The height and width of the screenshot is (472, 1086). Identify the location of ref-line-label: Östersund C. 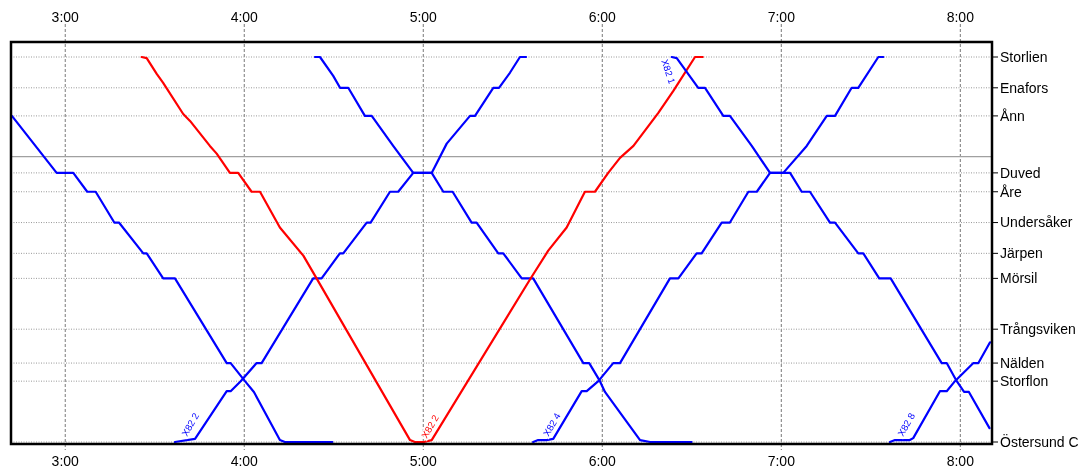
(1039, 441).